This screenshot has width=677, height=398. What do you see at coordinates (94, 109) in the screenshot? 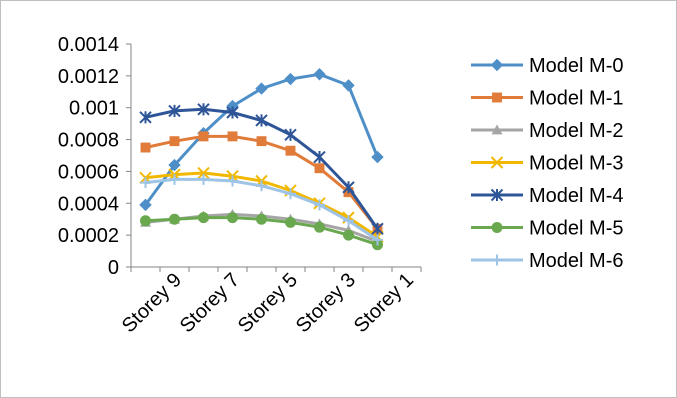
I see `y-tick-label: 0.001` at bounding box center [94, 109].